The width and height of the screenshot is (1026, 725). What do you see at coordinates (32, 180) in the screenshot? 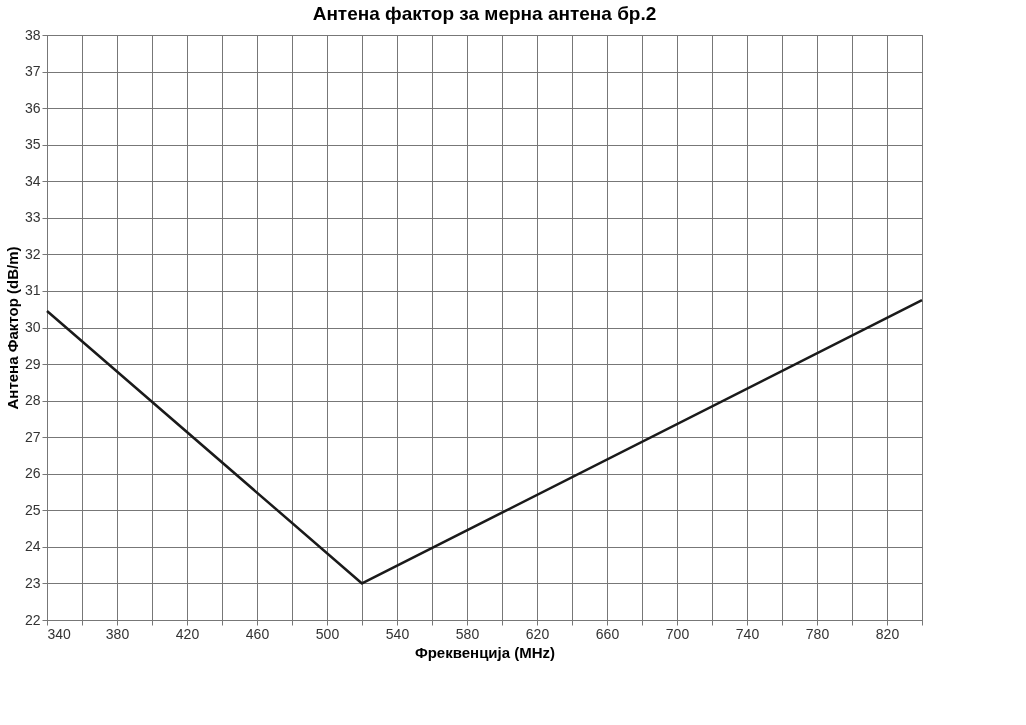
I see `y-tick-label: 34` at bounding box center [32, 180].